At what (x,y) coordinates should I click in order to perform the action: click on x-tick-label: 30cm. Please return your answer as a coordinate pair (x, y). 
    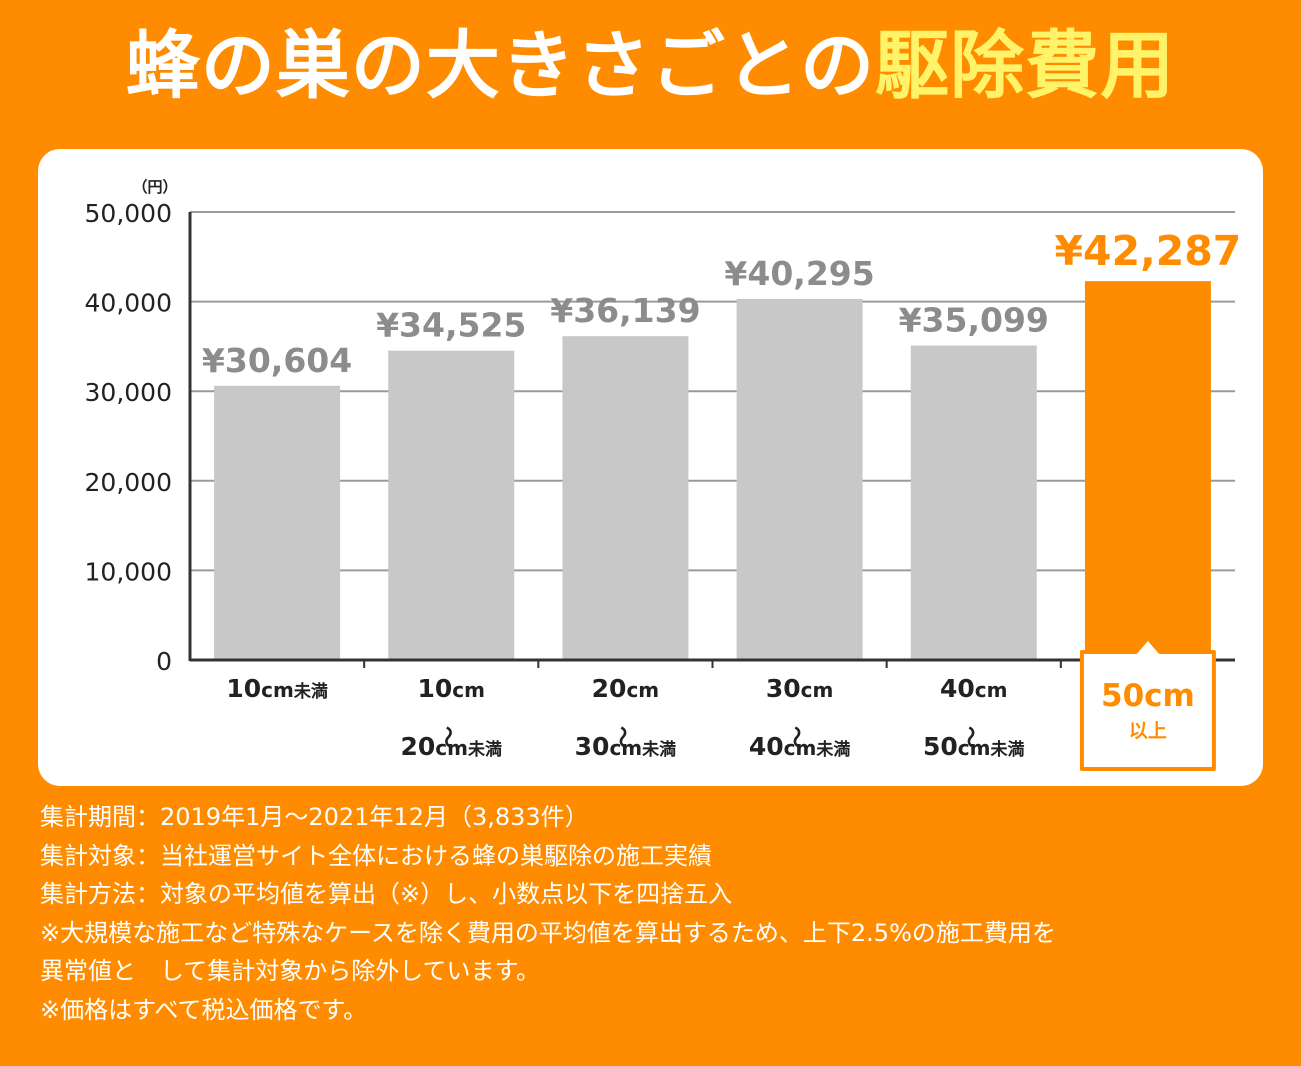
    Looking at the image, I should click on (800, 688).